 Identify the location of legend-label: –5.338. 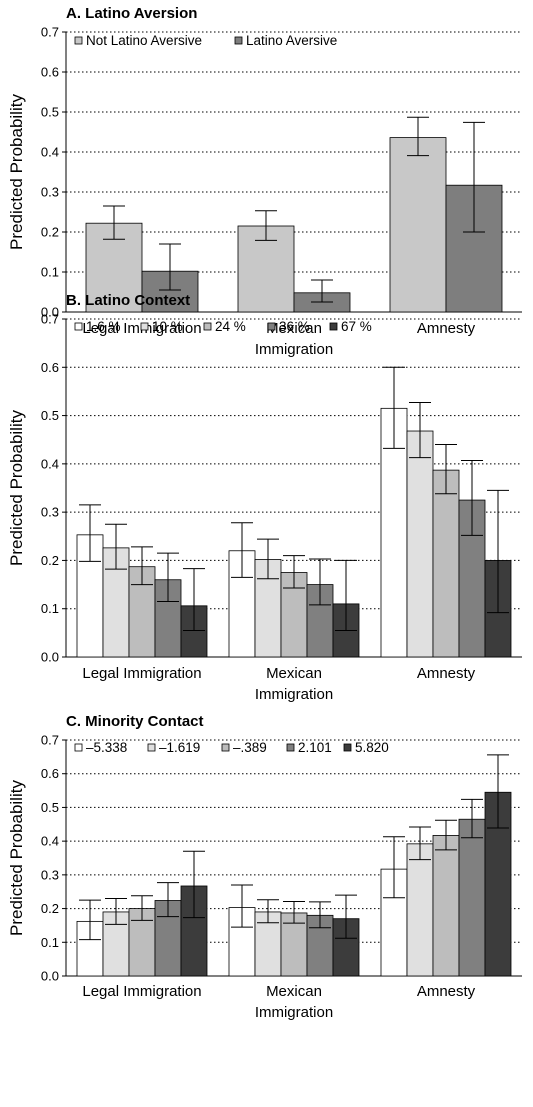
(106, 747).